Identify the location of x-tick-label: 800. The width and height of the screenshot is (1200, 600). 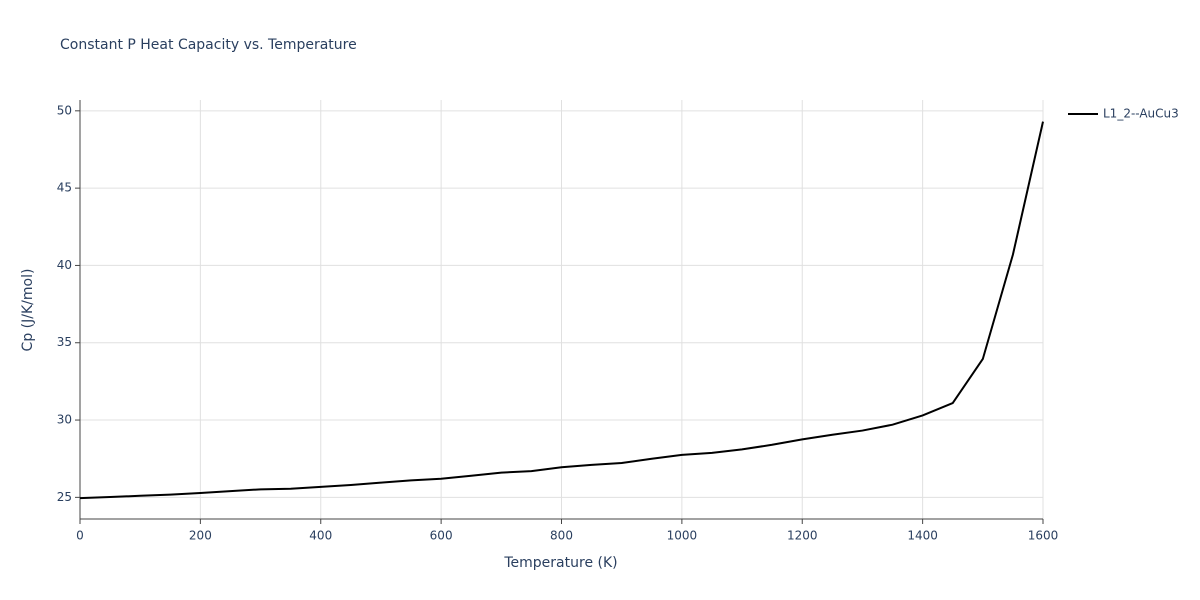
(561, 536).